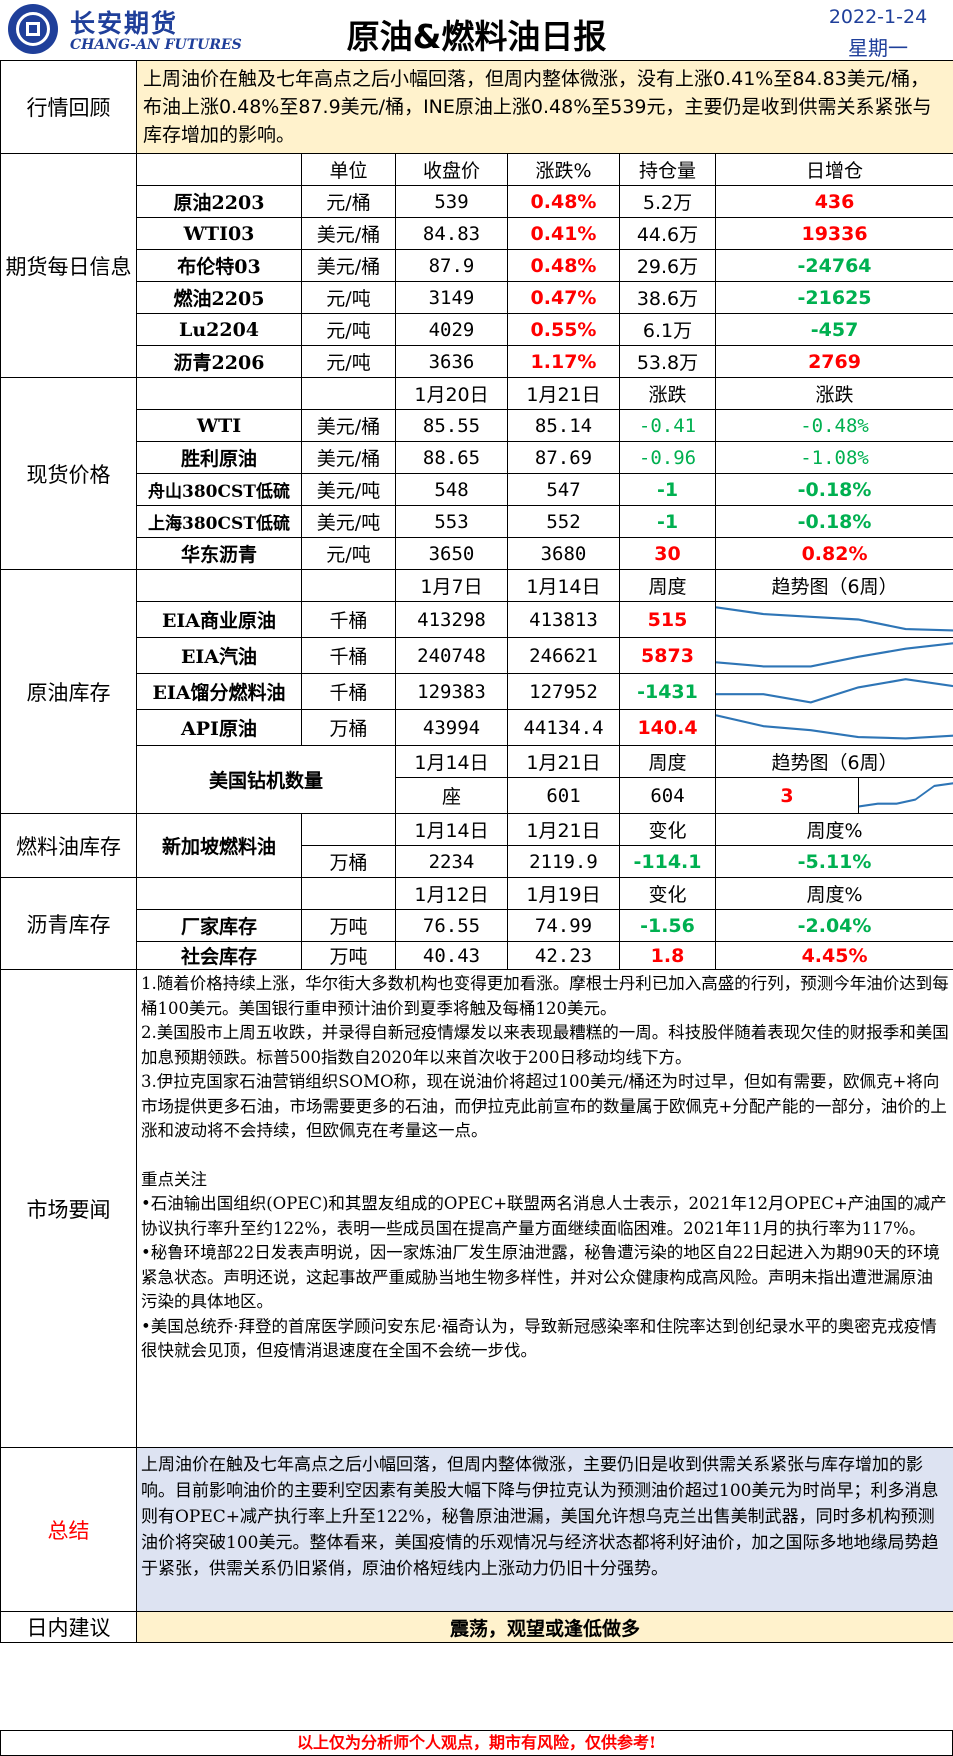 The width and height of the screenshot is (953, 1756). Describe the element at coordinates (219, 955) in the screenshot. I see `inventory-name: 社会库存` at that location.